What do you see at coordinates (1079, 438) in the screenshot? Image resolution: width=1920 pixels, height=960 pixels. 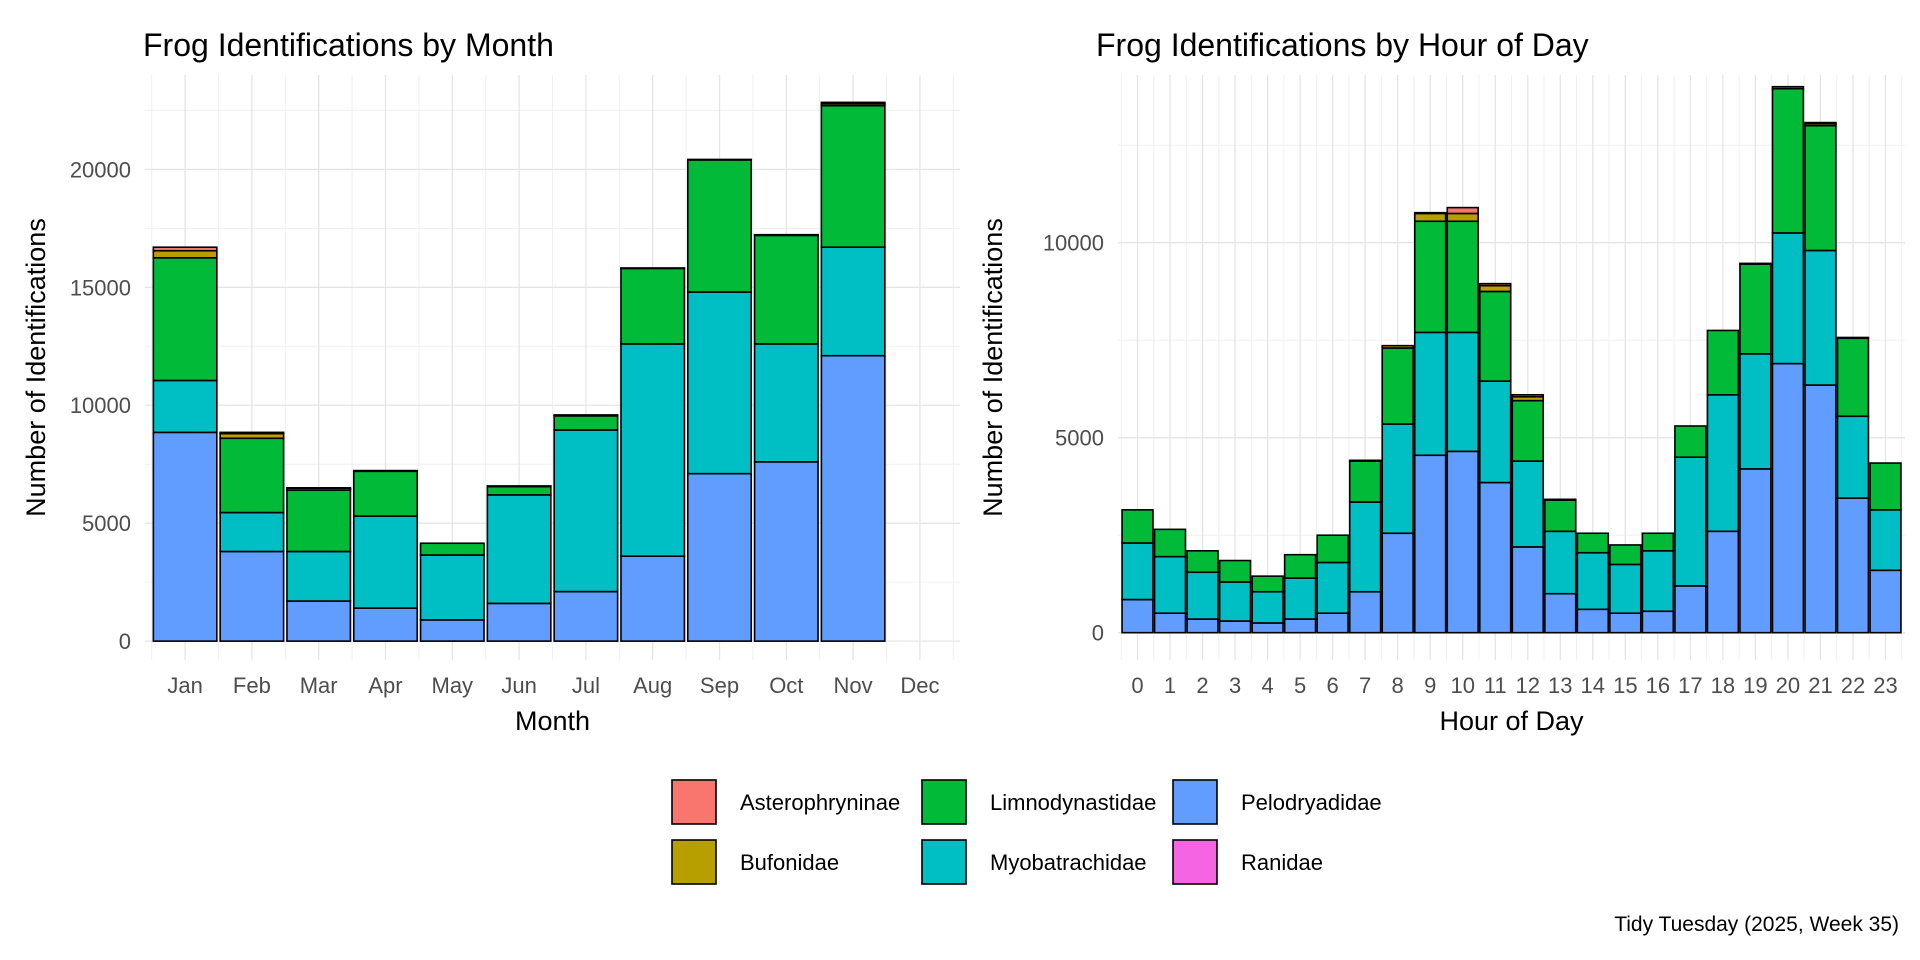 I see `y-tick-label: 5000` at bounding box center [1079, 438].